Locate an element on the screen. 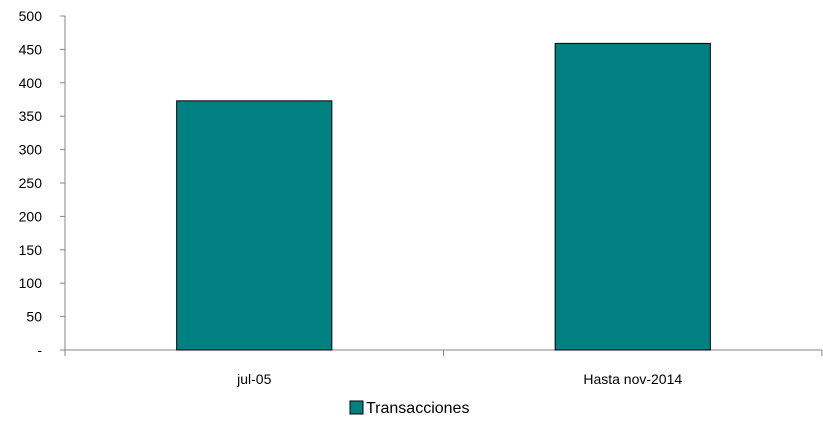  legend: Transacciones is located at coordinates (409, 408).